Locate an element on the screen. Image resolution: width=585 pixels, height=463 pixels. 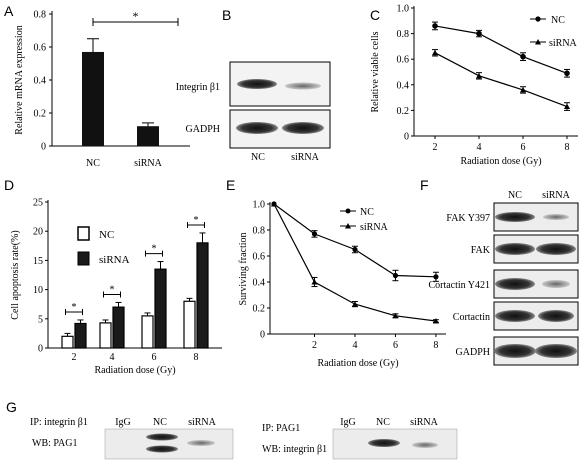
chart-c-x-tick-label: 8 is located at coordinates (567, 147).